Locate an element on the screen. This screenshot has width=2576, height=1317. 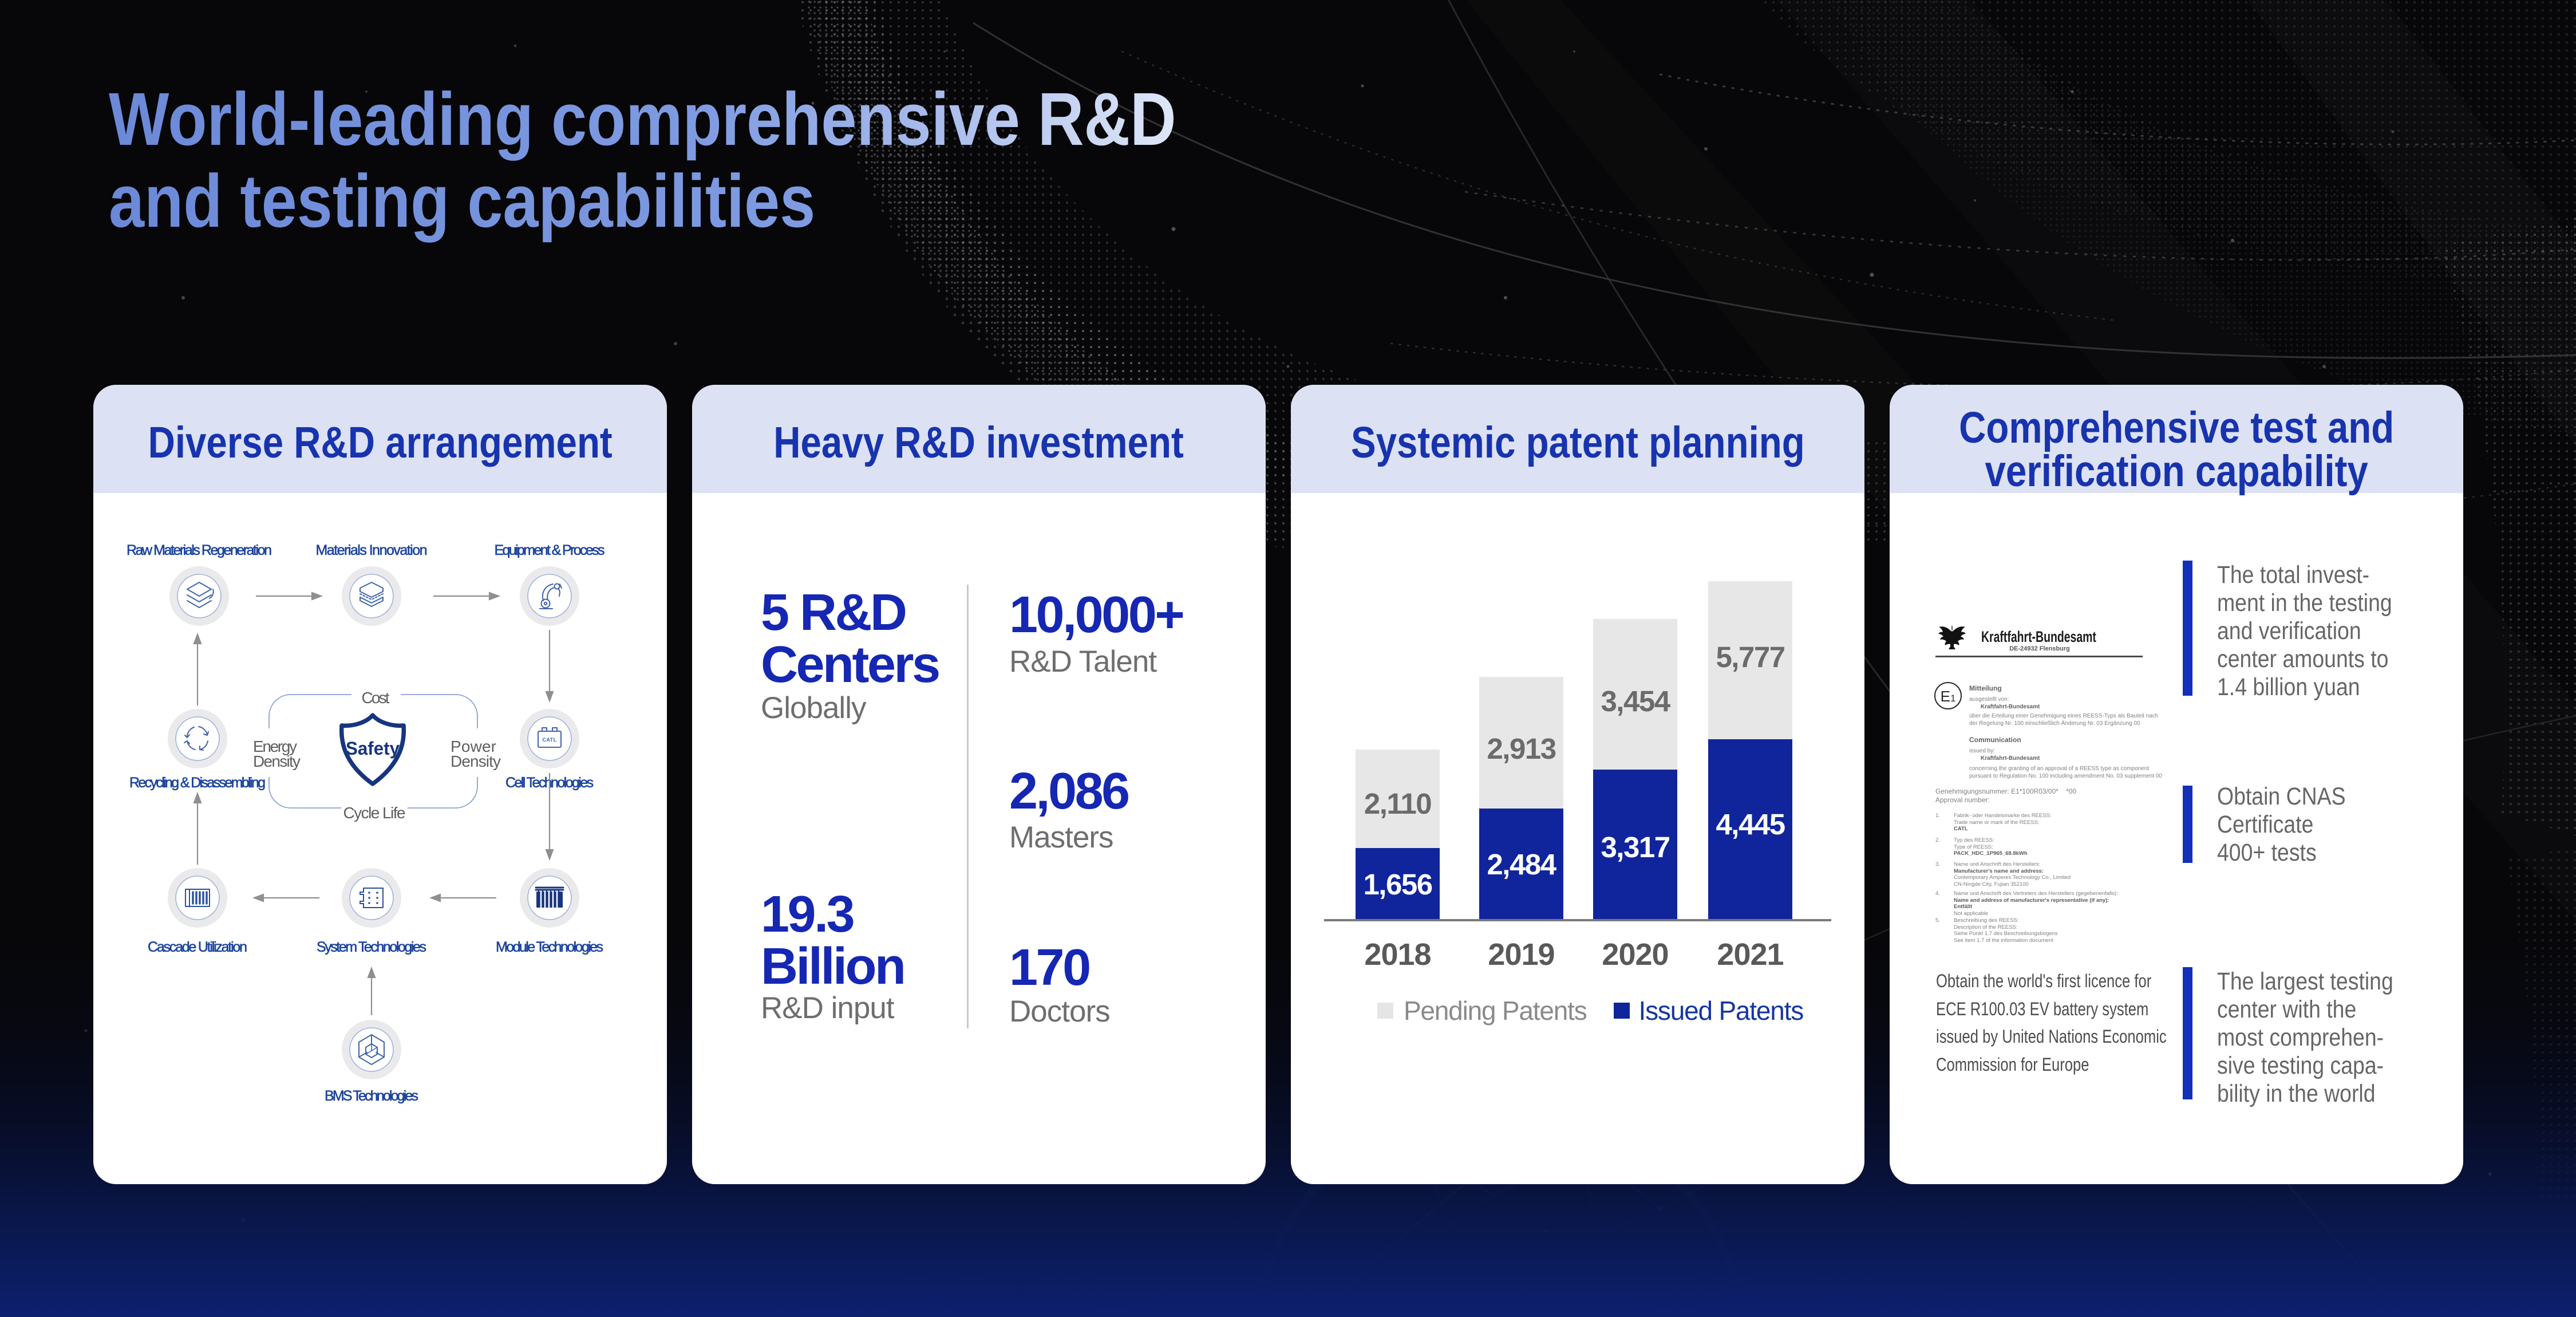
svg-text: Raw Materials Regeneration is located at coordinates (199, 550).